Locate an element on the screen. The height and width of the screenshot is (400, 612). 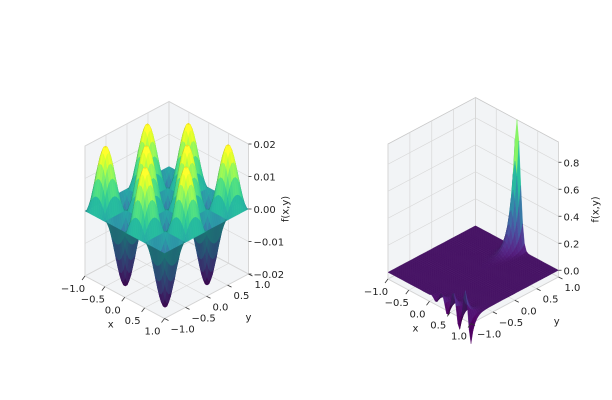
z-tick-label: 0.01 is located at coordinates (265, 178).